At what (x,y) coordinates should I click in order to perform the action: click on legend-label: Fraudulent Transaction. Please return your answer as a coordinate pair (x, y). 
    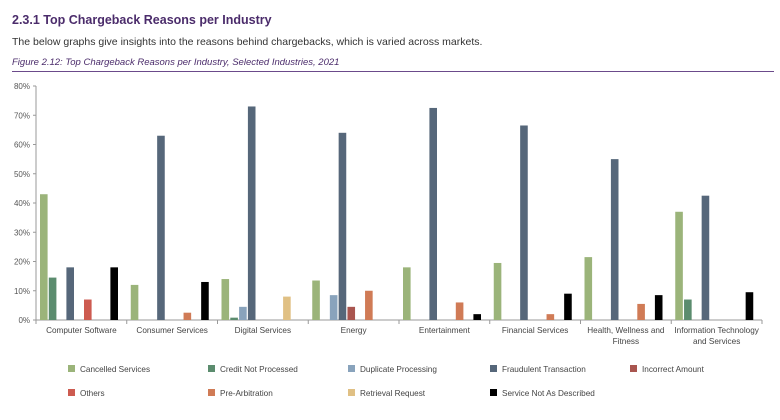
    Looking at the image, I should click on (544, 369).